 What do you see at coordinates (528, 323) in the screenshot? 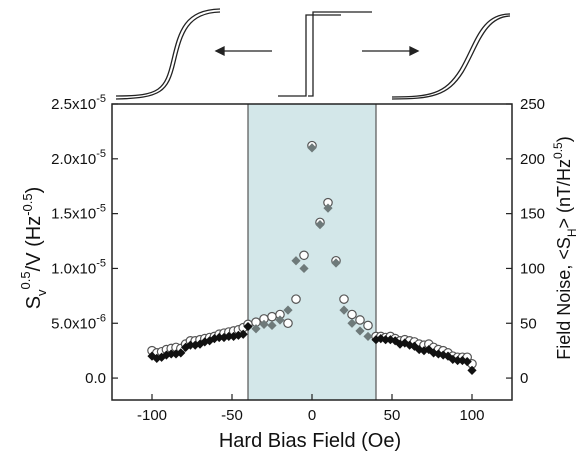
I see `right-y-tick-label: 50` at bounding box center [528, 323].